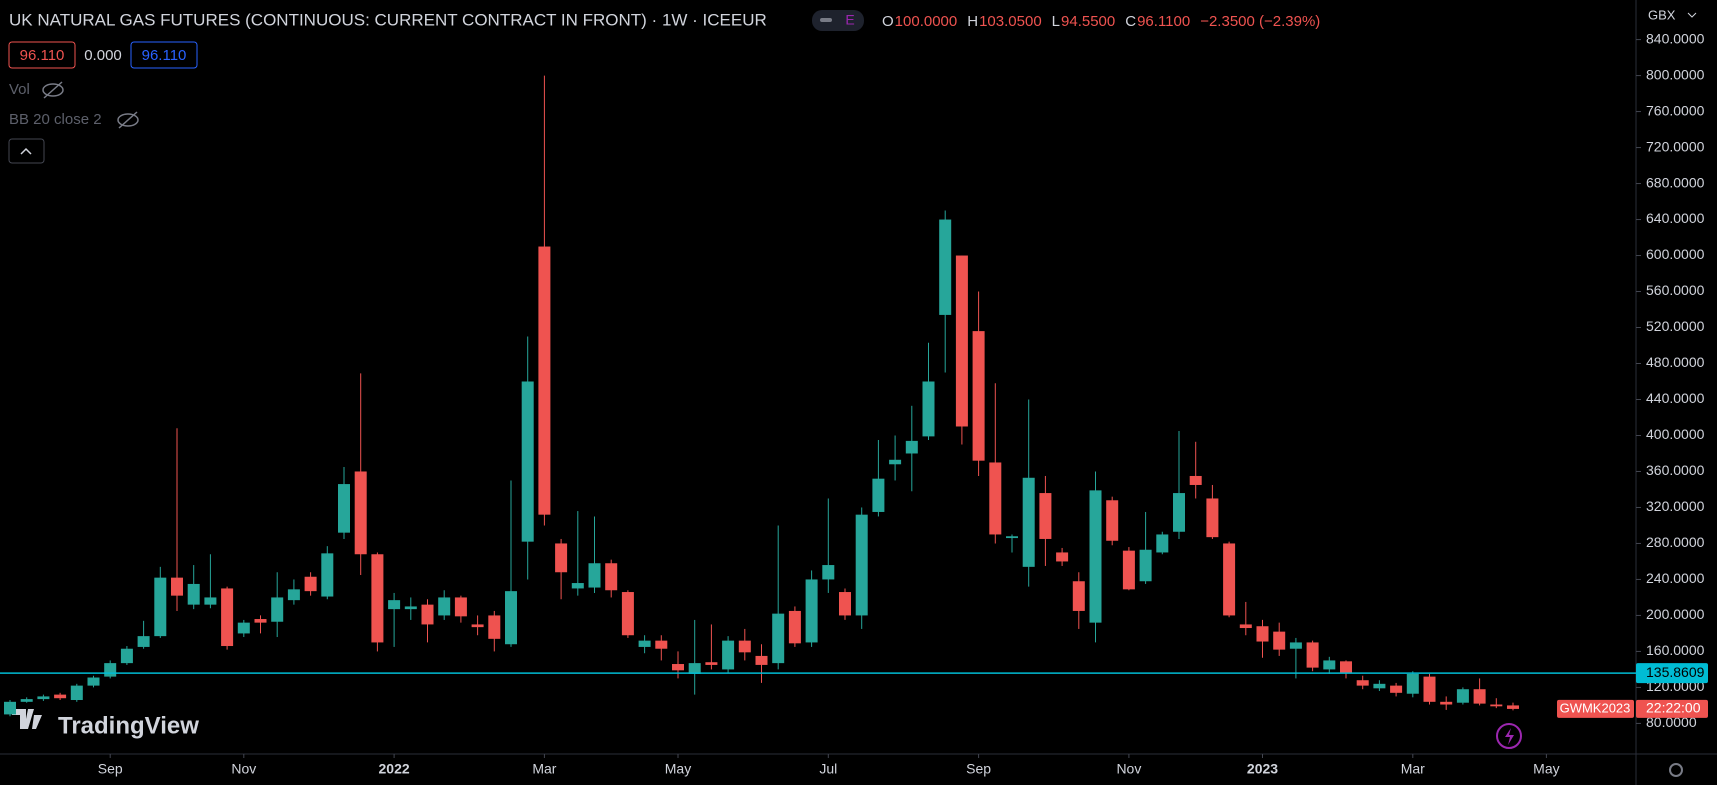 Image resolution: width=1717 pixels, height=785 pixels. What do you see at coordinates (90, 105) in the screenshot?
I see `hidden-icons` at bounding box center [90, 105].